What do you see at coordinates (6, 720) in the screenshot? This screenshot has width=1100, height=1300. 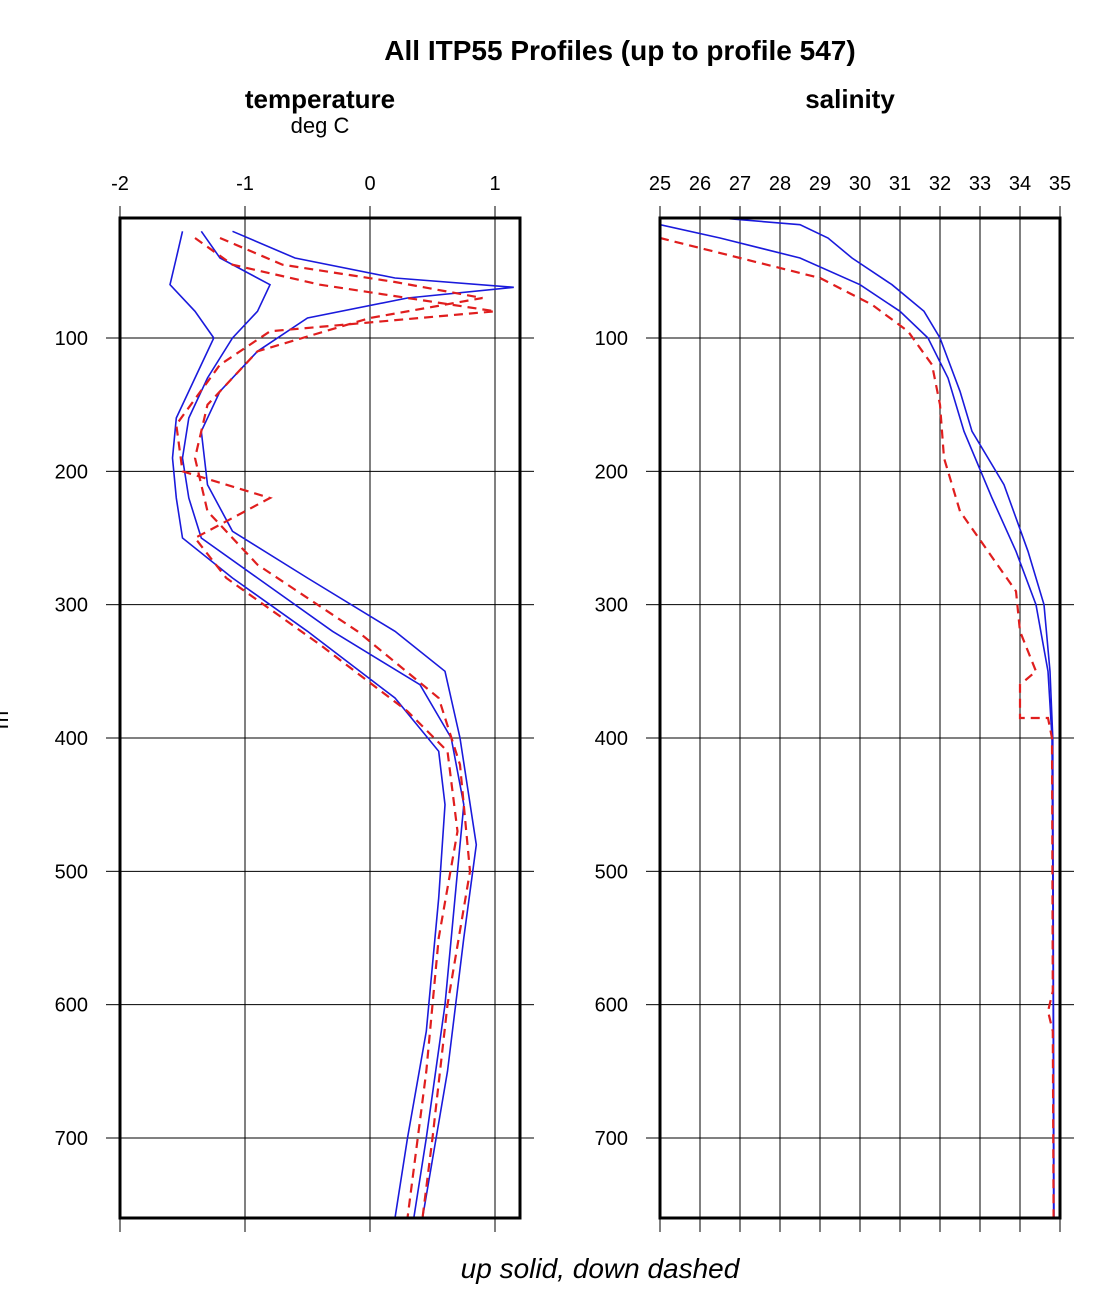 I see `y-axis-label: m` at bounding box center [6, 720].